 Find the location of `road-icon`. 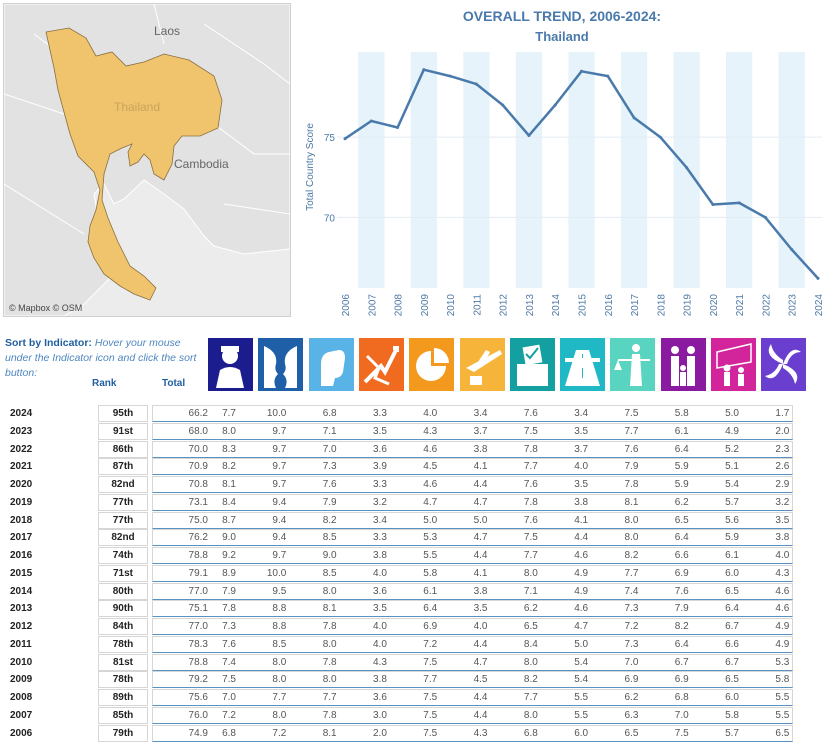

road-icon is located at coordinates (583, 364).